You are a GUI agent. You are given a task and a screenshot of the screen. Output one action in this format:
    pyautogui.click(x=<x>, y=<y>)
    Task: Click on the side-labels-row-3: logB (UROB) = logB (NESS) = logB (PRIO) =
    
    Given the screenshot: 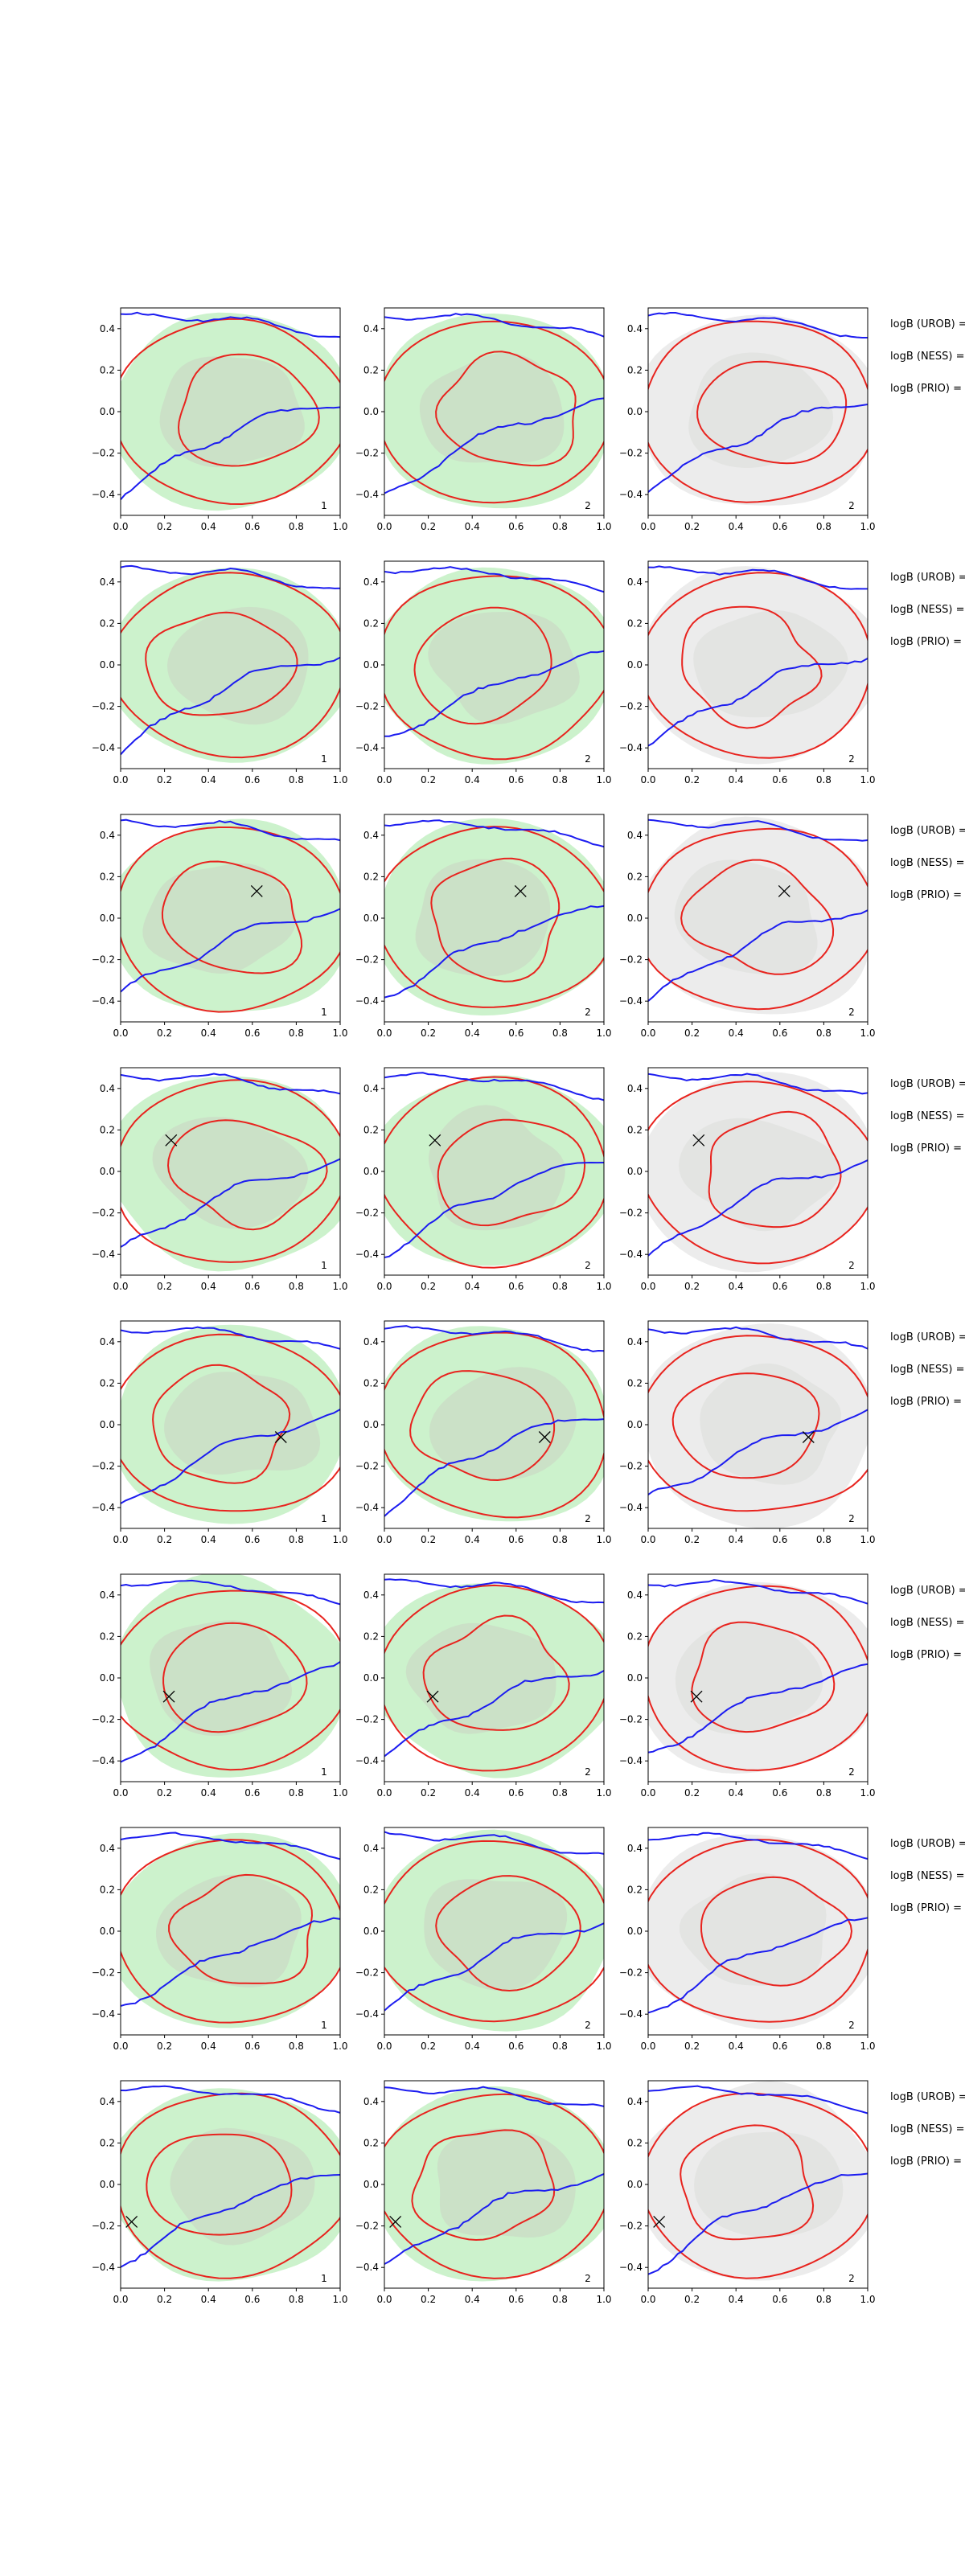 What is the action you would take?
    pyautogui.click(x=927, y=863)
    